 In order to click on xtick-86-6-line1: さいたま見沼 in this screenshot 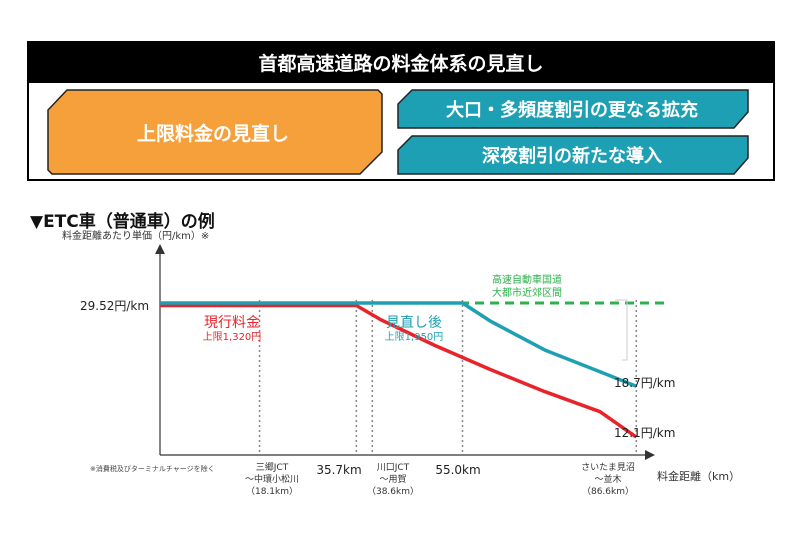, I will do `click(608, 467)`.